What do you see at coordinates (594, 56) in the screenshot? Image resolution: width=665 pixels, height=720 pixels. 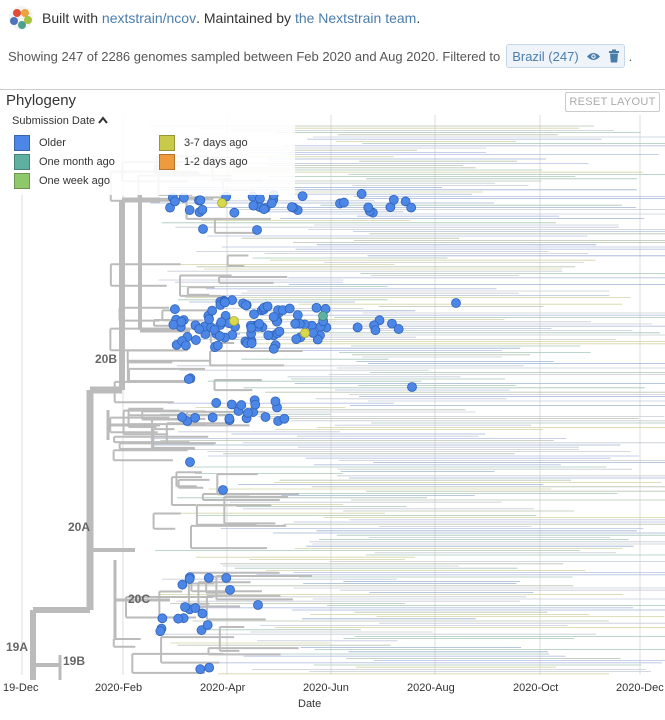 I see `eye-icon` at bounding box center [594, 56].